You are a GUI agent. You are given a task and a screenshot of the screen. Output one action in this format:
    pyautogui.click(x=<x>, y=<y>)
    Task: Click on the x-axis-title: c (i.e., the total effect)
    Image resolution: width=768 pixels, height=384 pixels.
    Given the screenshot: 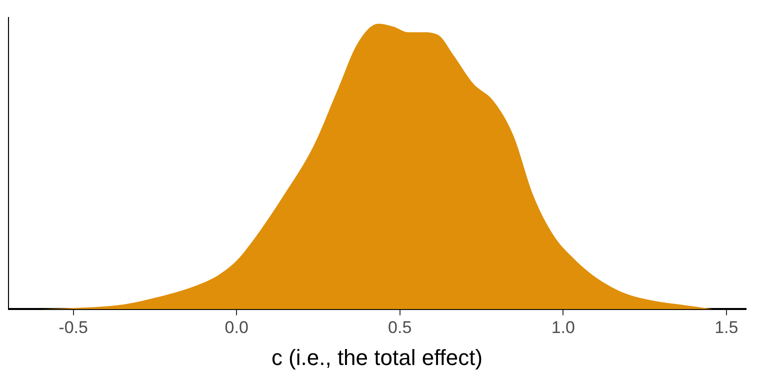 What is the action you would take?
    pyautogui.click(x=377, y=357)
    